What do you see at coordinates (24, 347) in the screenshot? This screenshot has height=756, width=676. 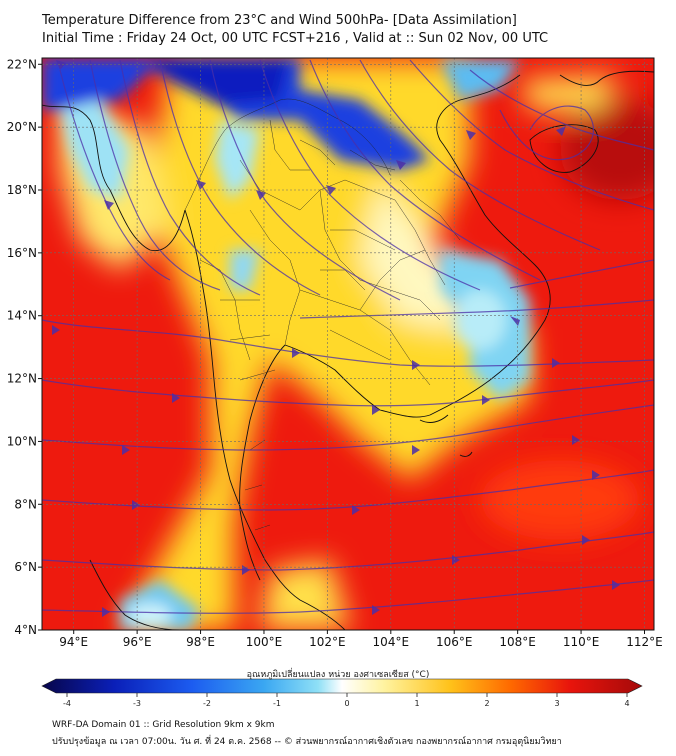 I see `latitude-axis: 4°N 6°N 8°N 10°N 12°N 14°N 16°N 18°N 20°N 22°N` at bounding box center [24, 347].